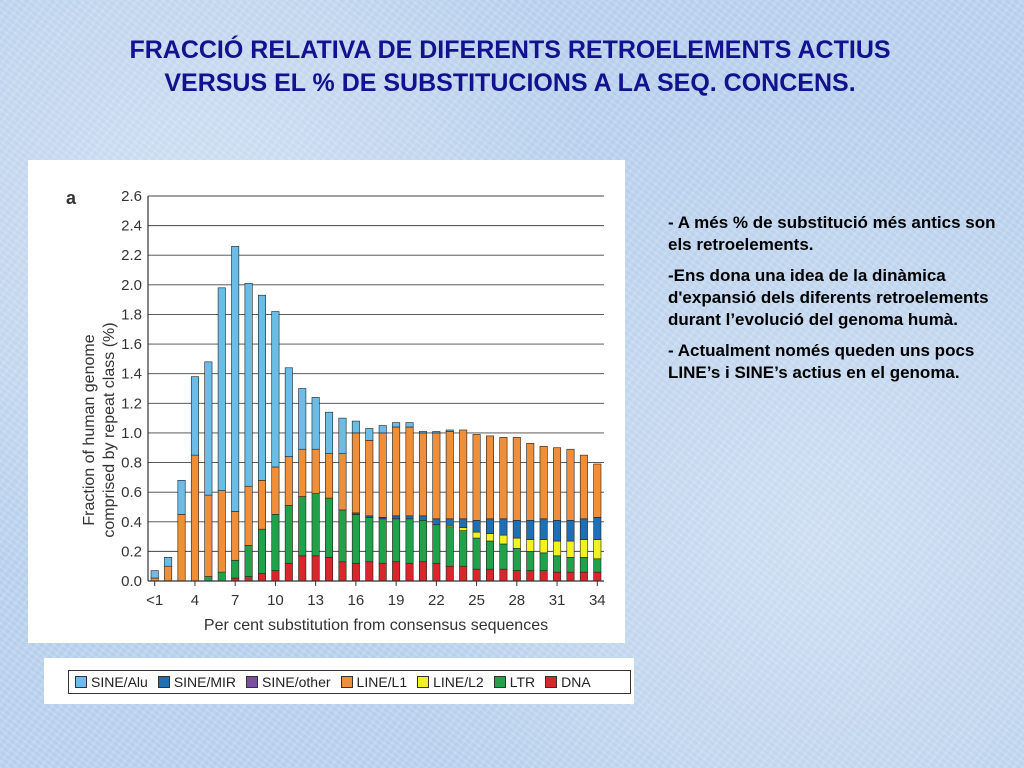 The width and height of the screenshot is (1024, 768). What do you see at coordinates (458, 682) in the screenshot?
I see `legend-label: LINE/L2` at bounding box center [458, 682].